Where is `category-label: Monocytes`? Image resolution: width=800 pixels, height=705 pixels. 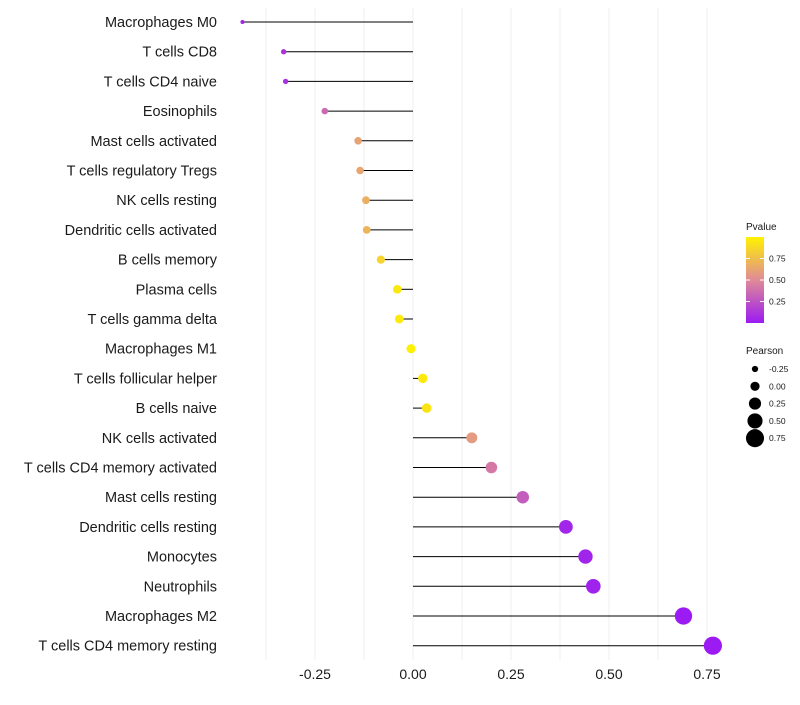
category-label: Monocytes is located at coordinates (182, 558).